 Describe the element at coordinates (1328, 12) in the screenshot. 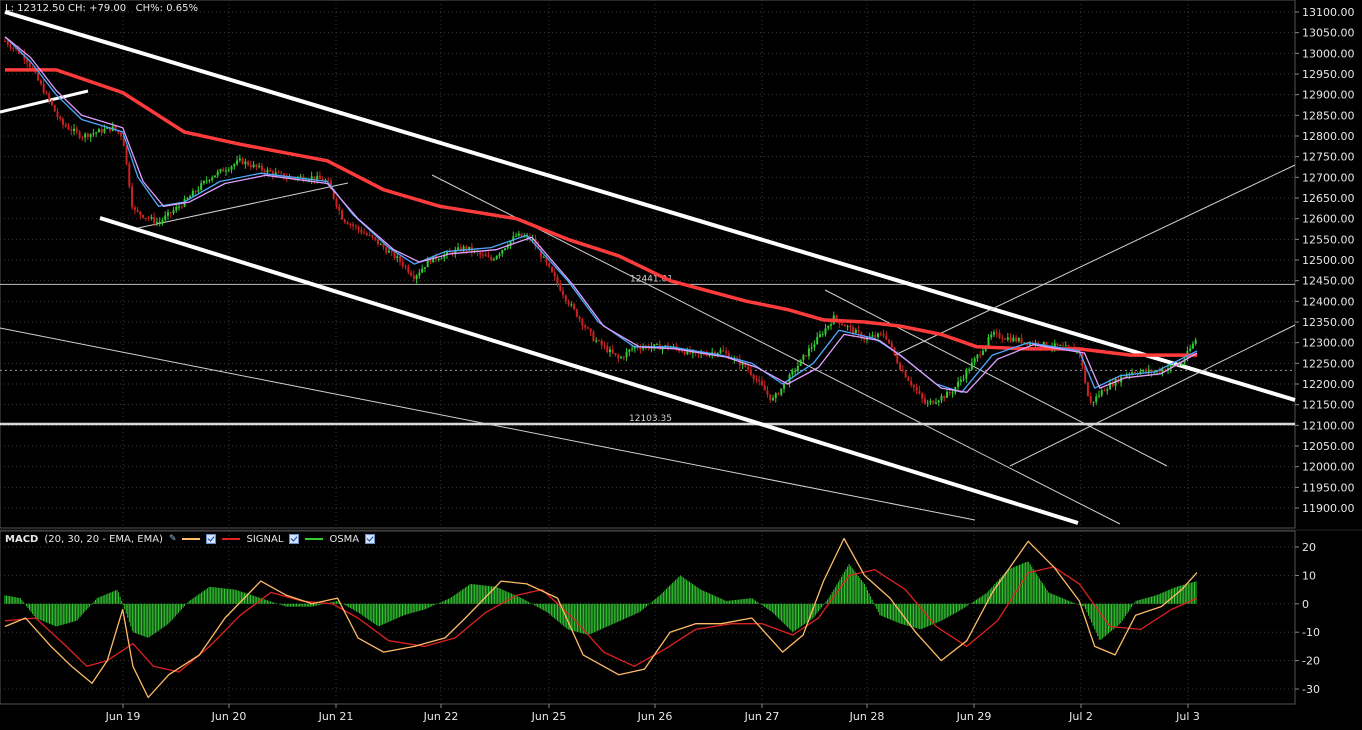

I see `price-tick-label: 13100.00` at that location.